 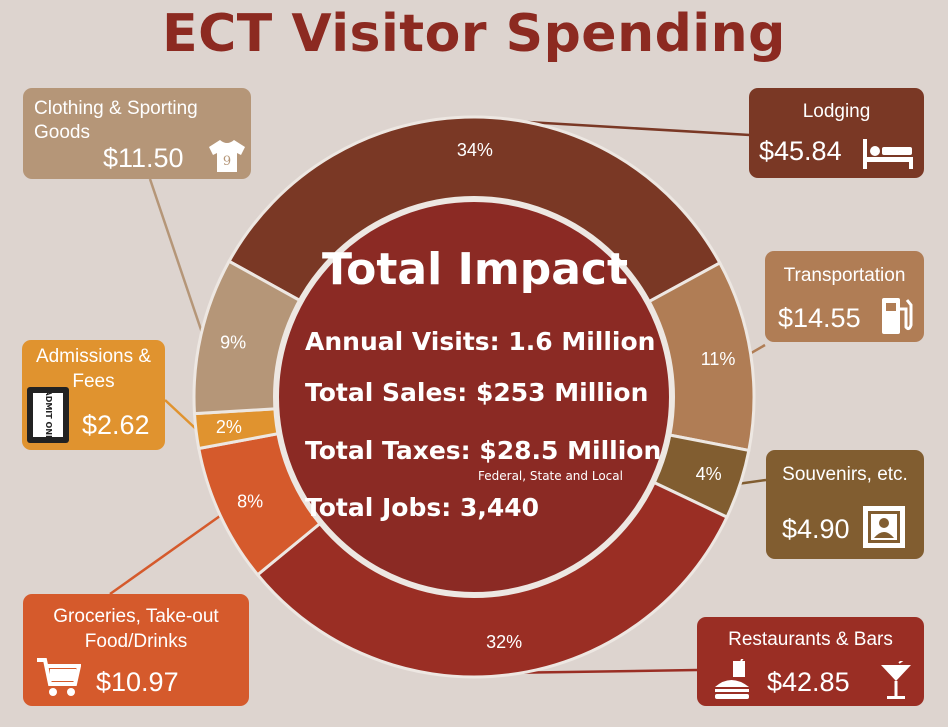 I want to click on taxes-note: Federal, State and Local, so click(x=550, y=476).